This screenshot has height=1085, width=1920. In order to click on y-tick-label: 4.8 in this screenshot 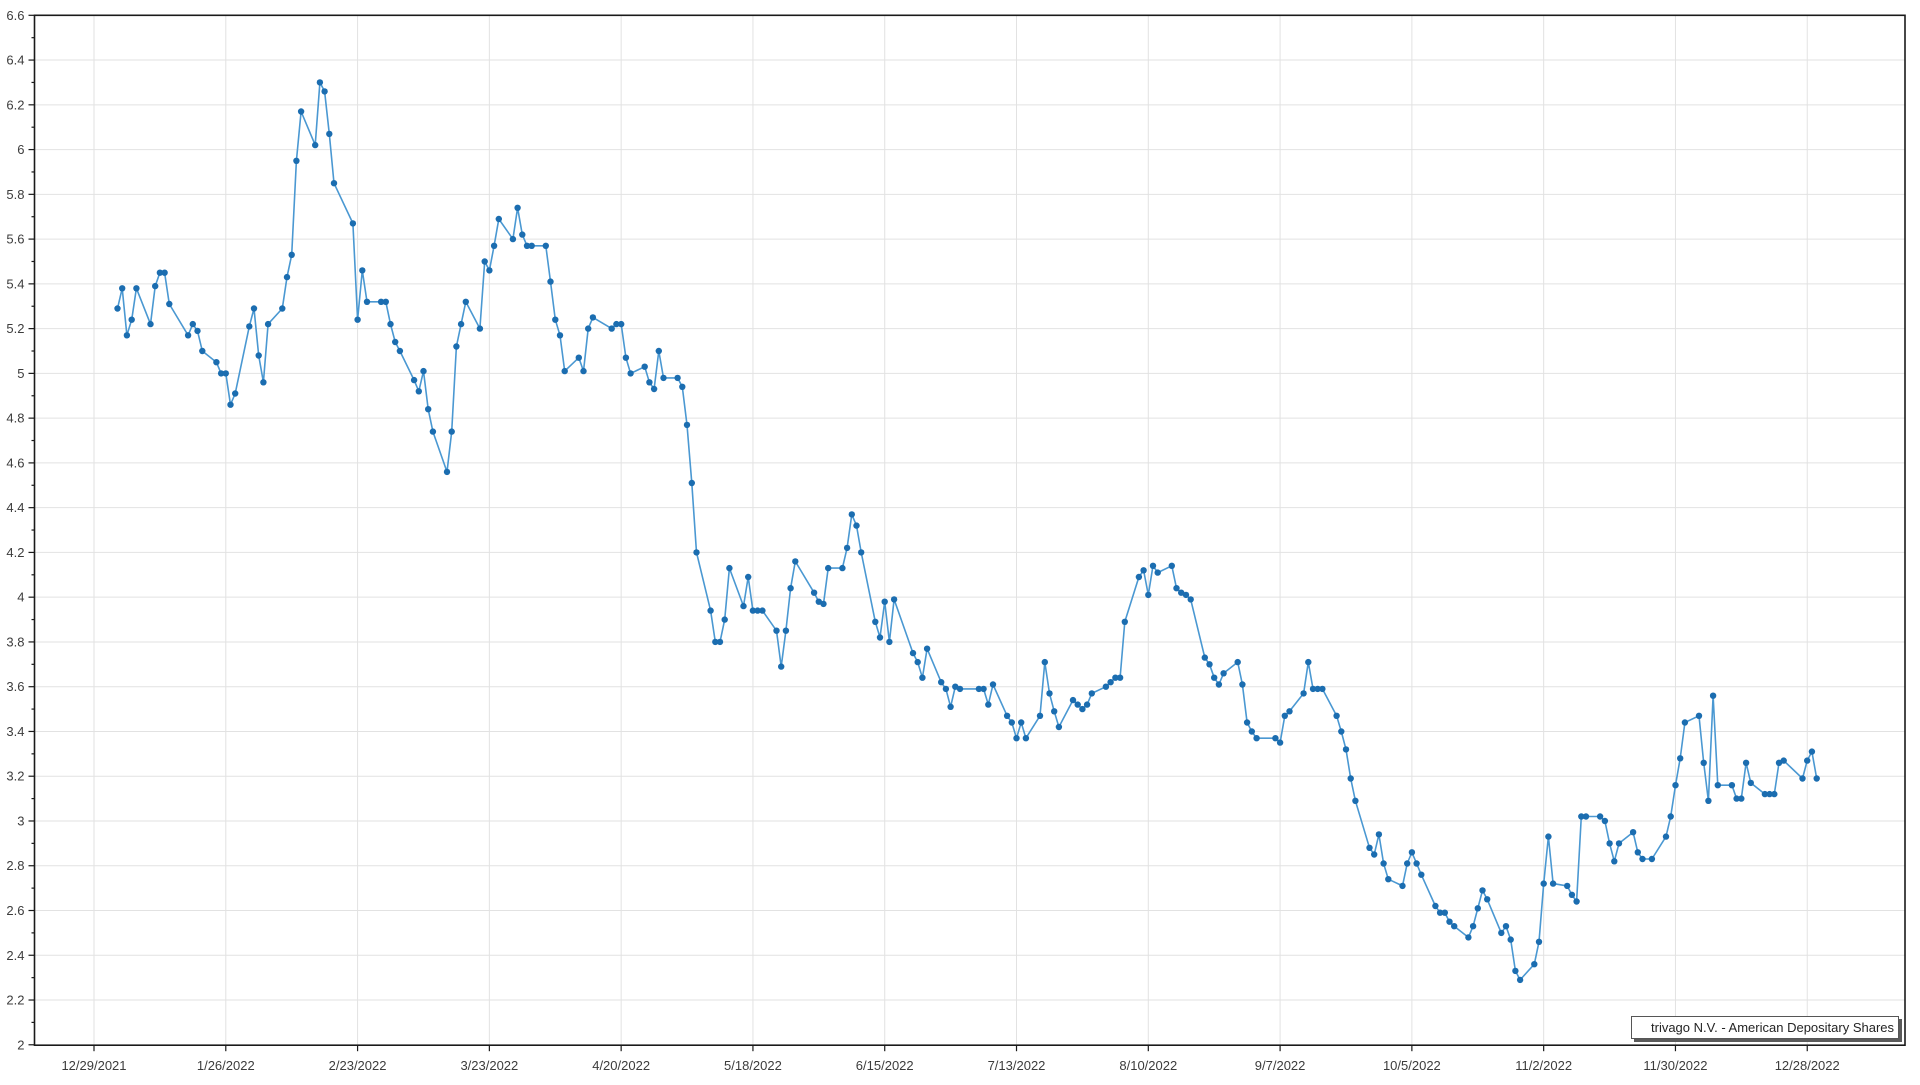, I will do `click(15, 418)`.